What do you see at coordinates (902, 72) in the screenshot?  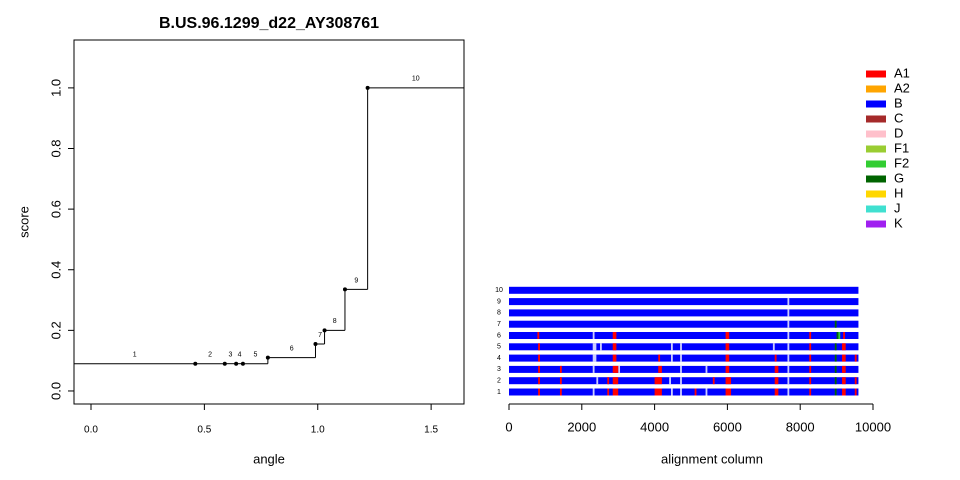 I see `legend-label: A1` at bounding box center [902, 72].